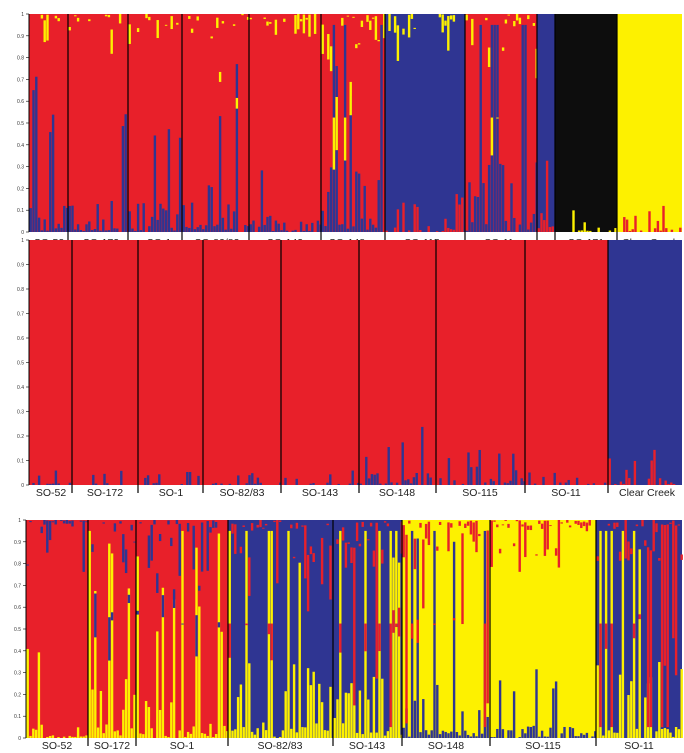  Describe the element at coordinates (50, 362) in the screenshot. I see `bar-dominant-red` at that location.